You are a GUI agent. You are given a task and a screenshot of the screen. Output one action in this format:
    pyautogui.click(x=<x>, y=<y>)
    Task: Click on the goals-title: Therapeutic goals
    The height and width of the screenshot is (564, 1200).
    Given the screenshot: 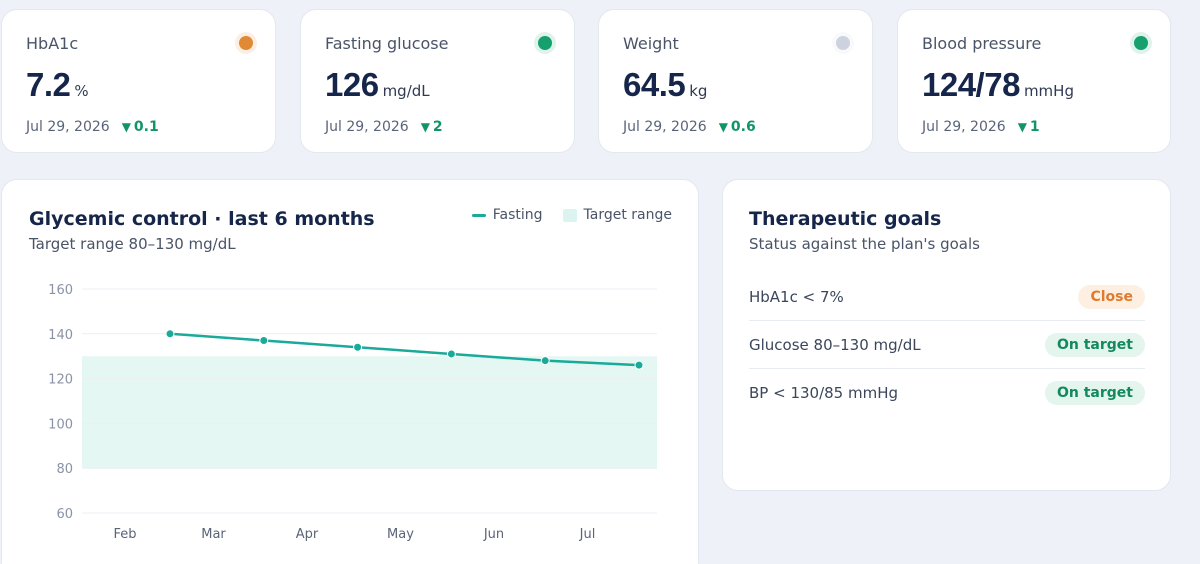 What is the action you would take?
    pyautogui.click(x=845, y=219)
    